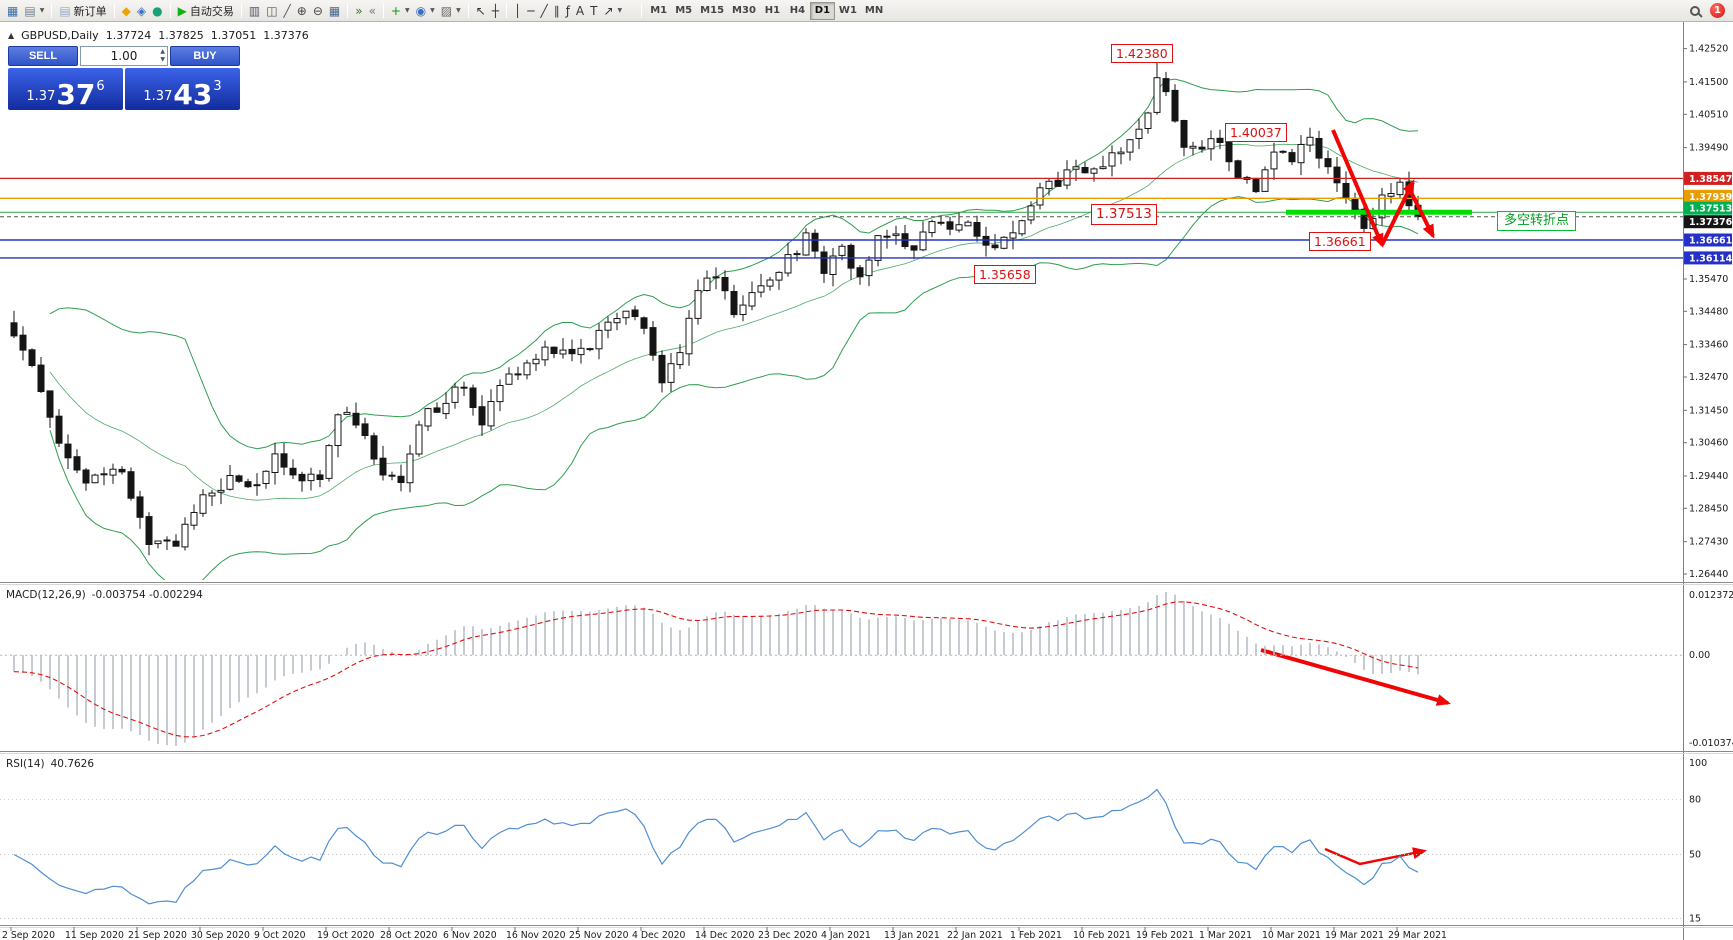  What do you see at coordinates (517, 11) in the screenshot?
I see `toolbar-button-vertical-line: │` at bounding box center [517, 11].